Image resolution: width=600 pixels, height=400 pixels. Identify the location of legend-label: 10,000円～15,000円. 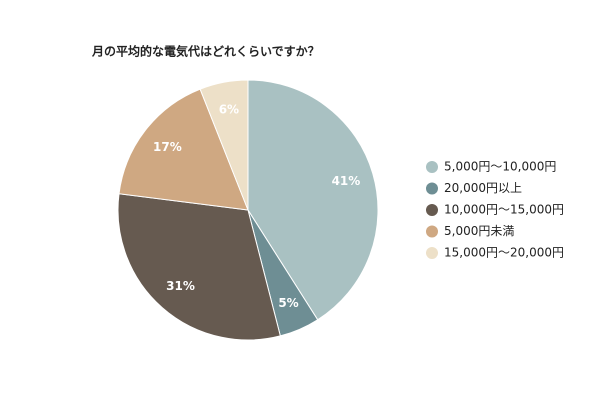
(504, 210).